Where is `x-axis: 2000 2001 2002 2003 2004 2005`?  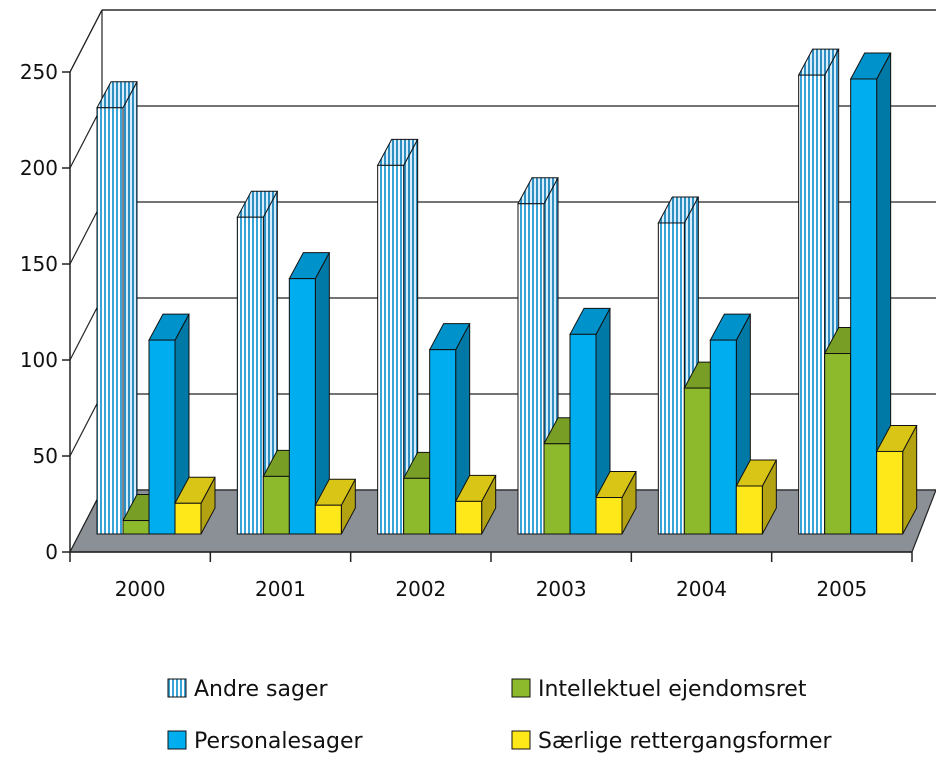 x-axis: 2000 2001 2002 2003 2004 2005 is located at coordinates (491, 576).